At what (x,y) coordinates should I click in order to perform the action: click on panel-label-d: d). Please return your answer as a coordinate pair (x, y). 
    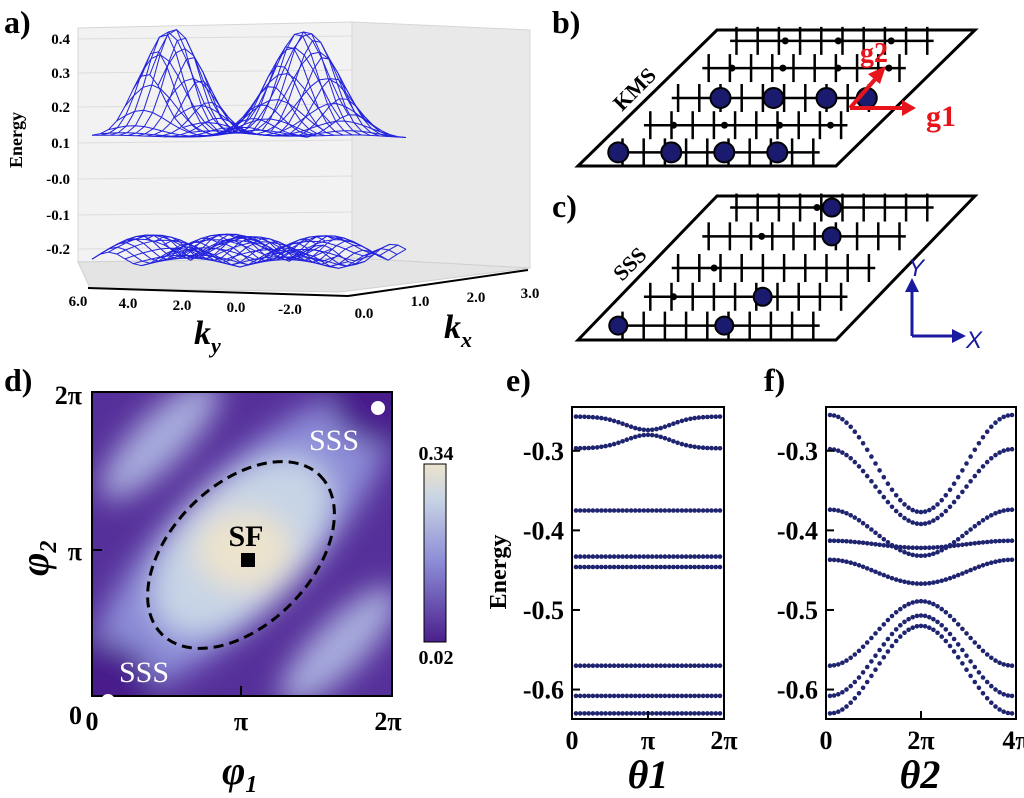
    Looking at the image, I should click on (18, 380).